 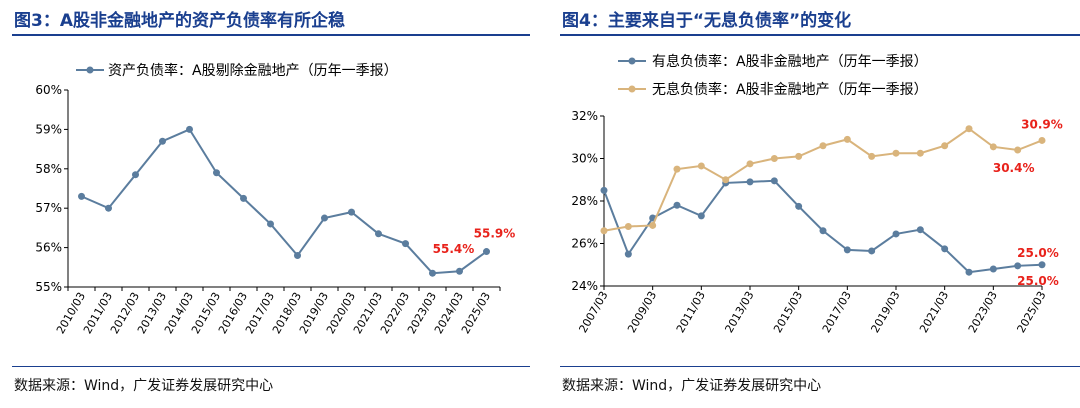 What do you see at coordinates (837, 312) in the screenshot?
I see `x-tick-label: 2017/03` at bounding box center [837, 312].